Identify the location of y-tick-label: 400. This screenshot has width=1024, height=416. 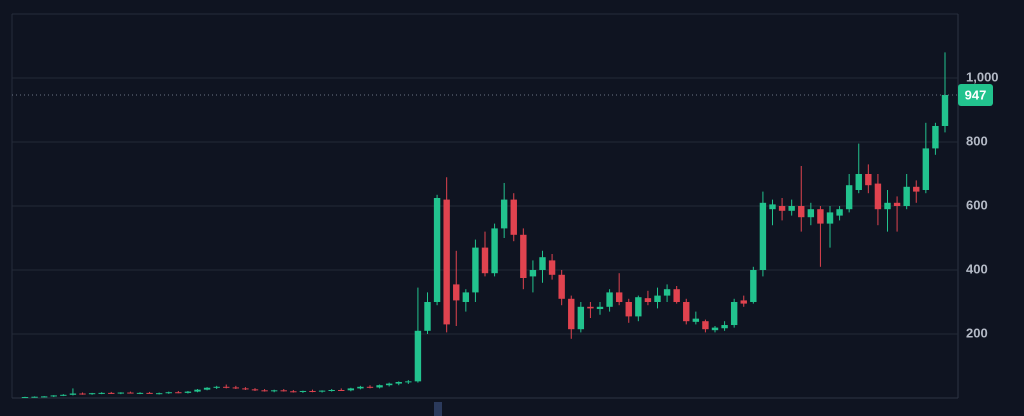
(977, 268).